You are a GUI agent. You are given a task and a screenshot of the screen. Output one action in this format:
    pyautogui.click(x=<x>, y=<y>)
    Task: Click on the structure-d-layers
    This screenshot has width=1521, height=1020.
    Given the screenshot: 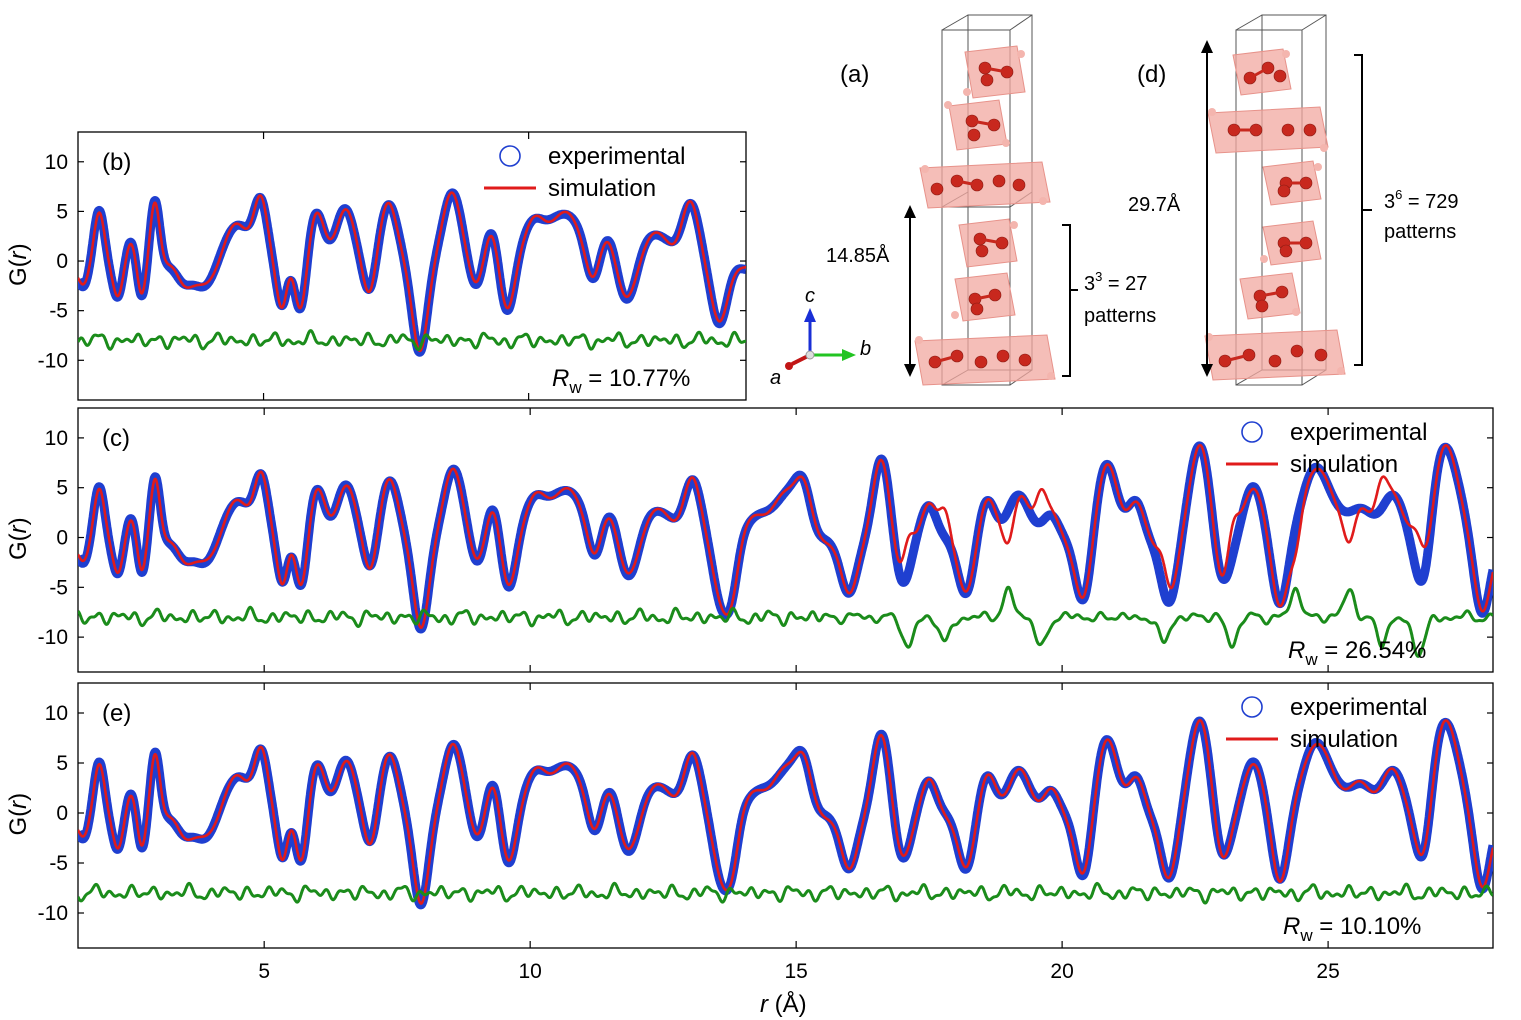 What is the action you would take?
    pyautogui.click(x=1275, y=214)
    